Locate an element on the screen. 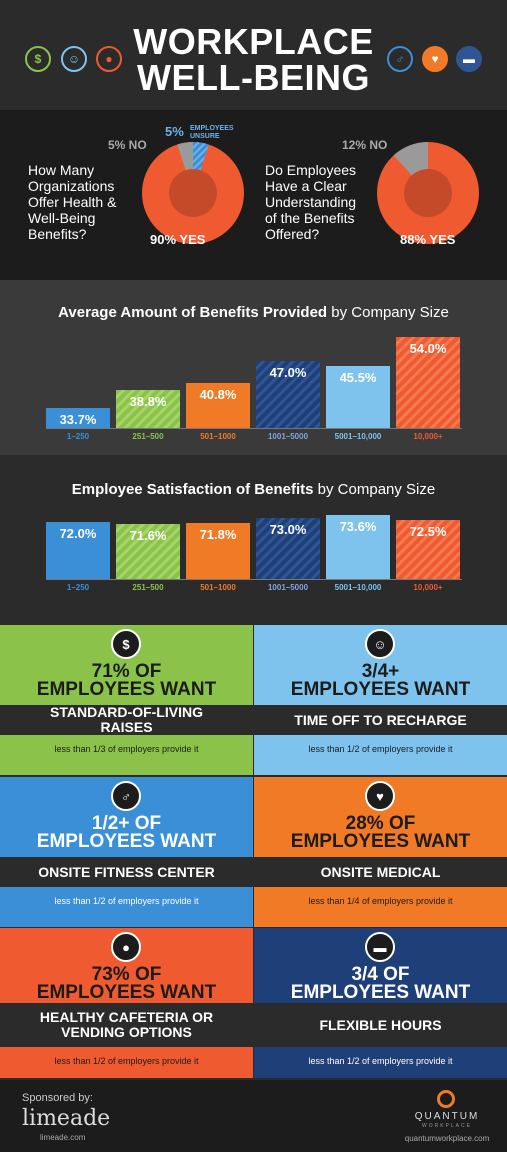  panel-stat: 28% OF EMPLOYEES WANT is located at coordinates (380, 832).